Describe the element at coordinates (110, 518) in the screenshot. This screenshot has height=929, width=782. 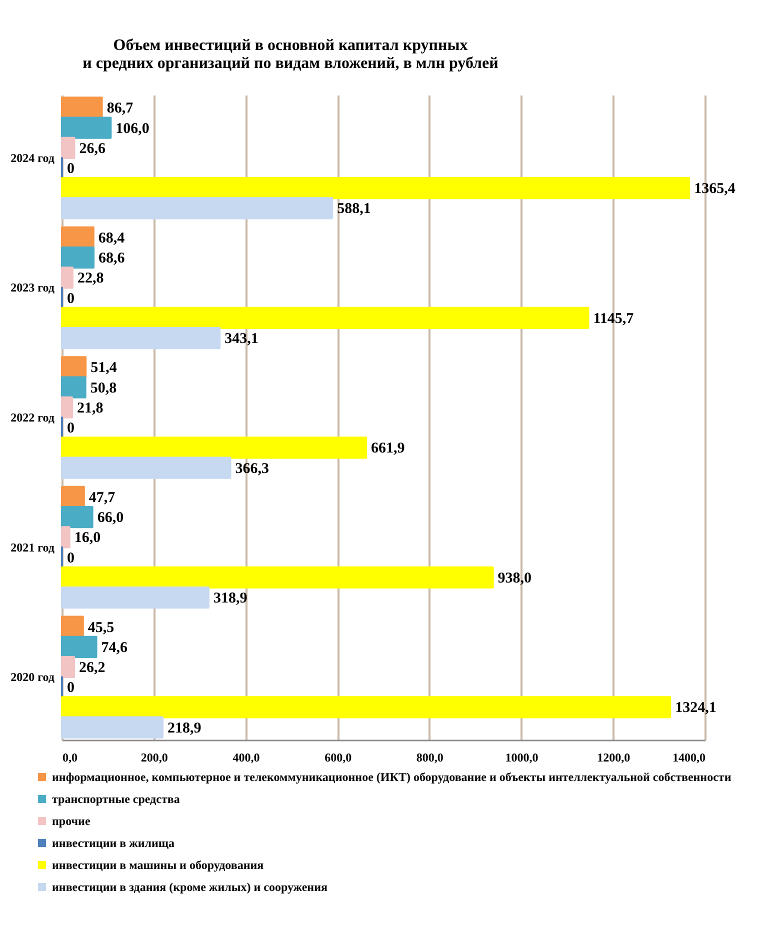
I see `data-label: 66,0` at that location.